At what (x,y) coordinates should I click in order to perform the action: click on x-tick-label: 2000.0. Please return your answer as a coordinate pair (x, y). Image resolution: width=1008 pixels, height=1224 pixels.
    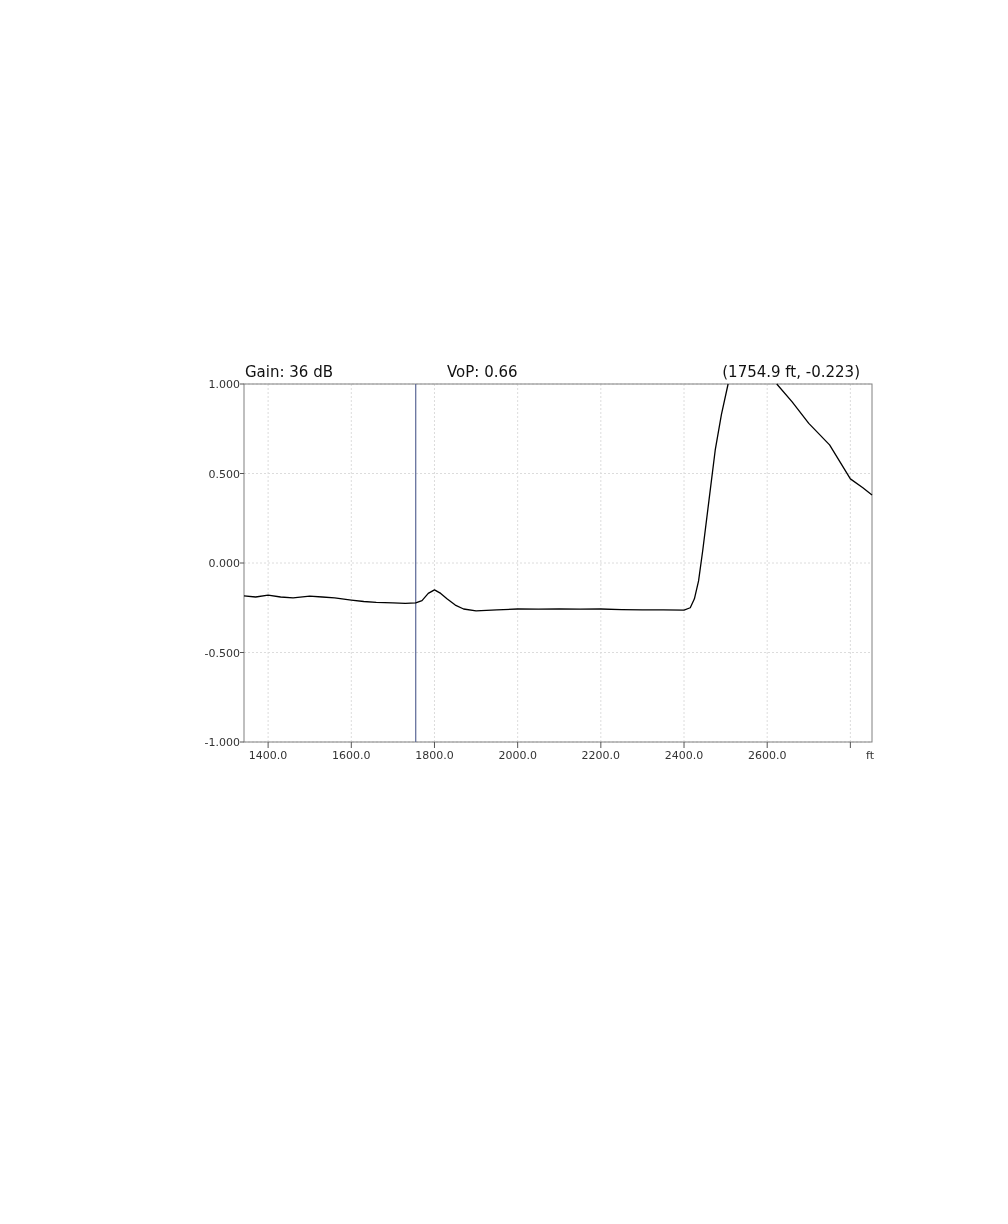
    Looking at the image, I should click on (517, 755).